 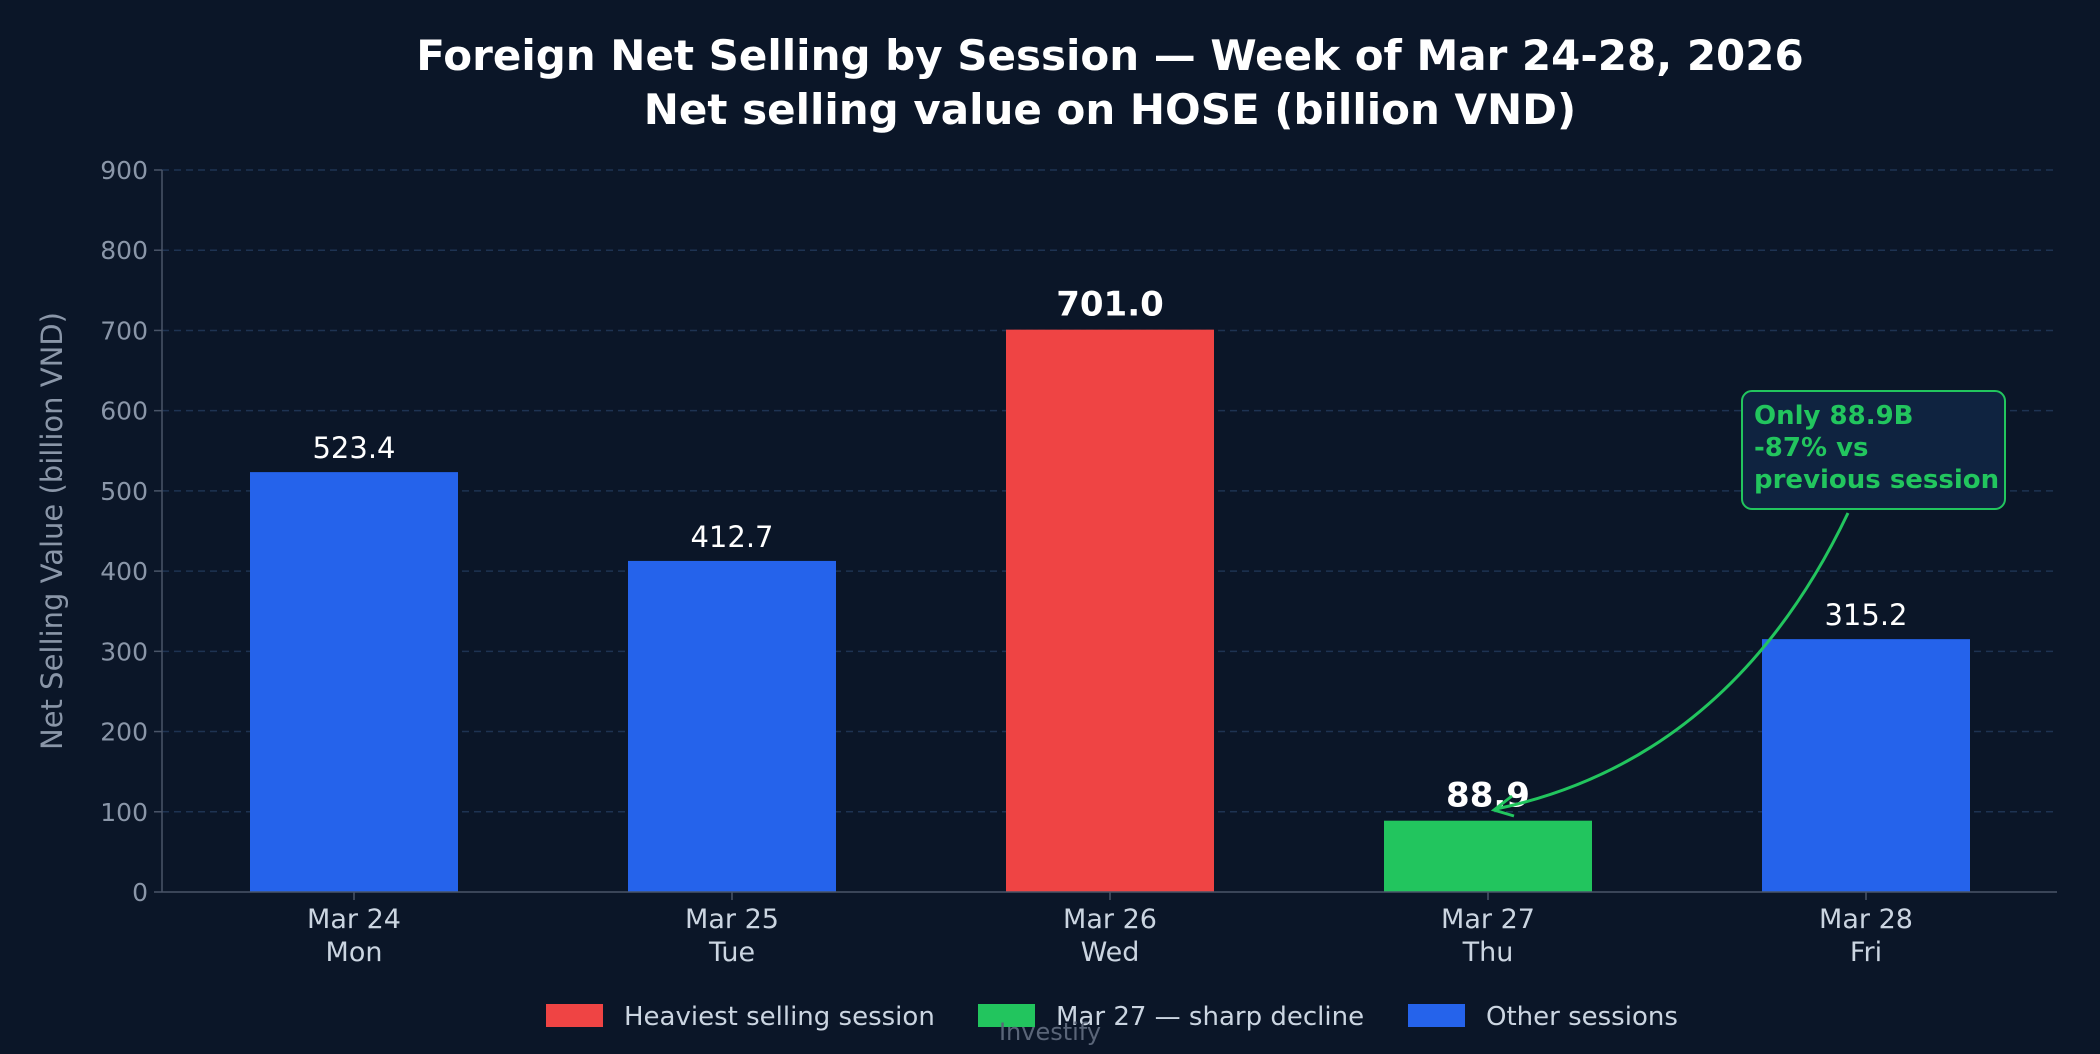 I want to click on x-tick-label-date: Mar 28, so click(x=1866, y=919).